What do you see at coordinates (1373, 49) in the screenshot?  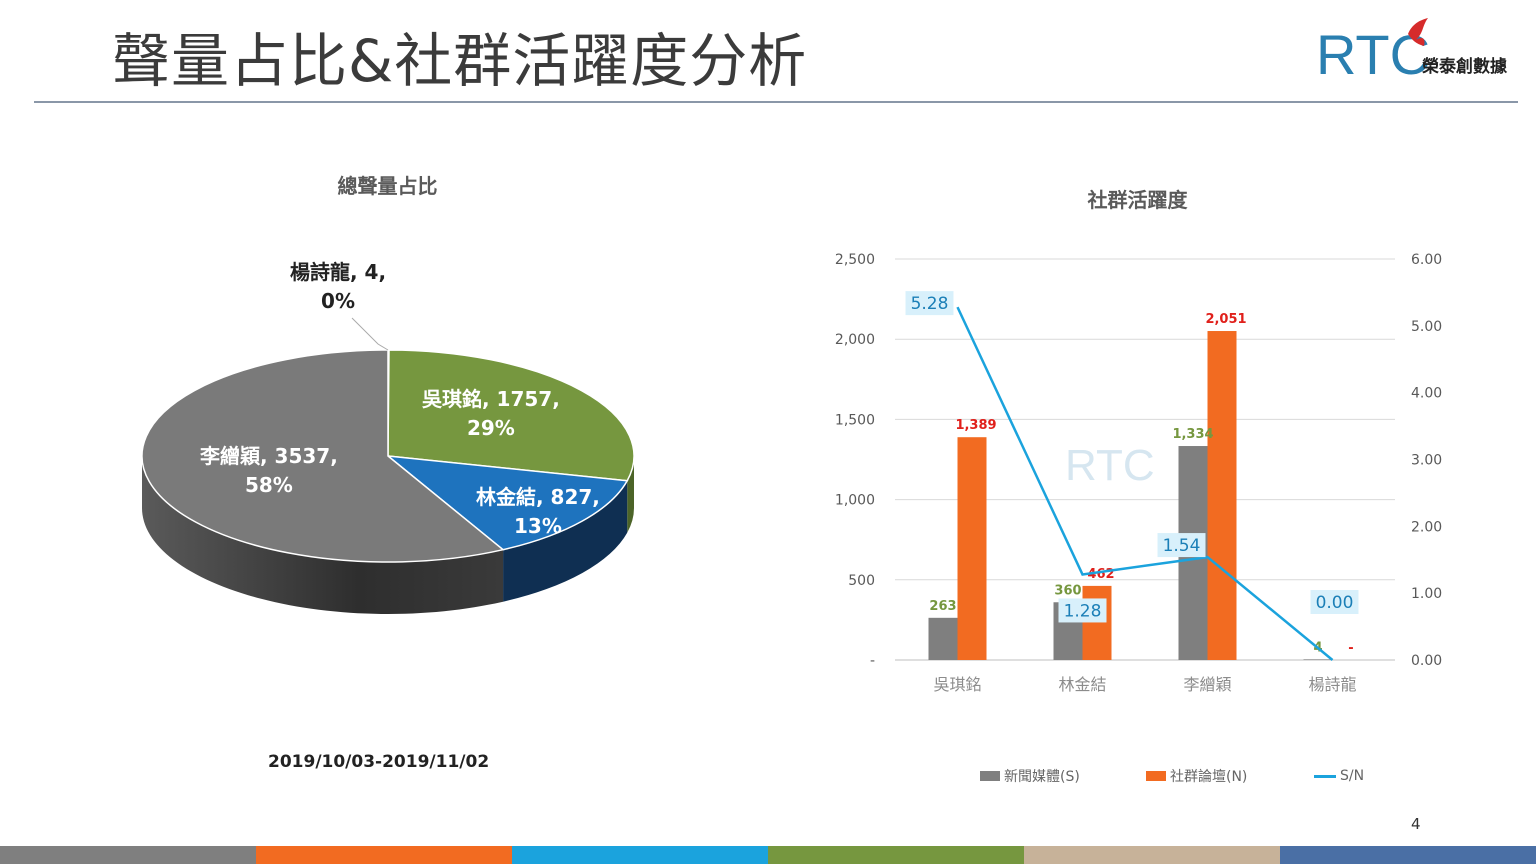 I see `rtc-flame-logo-icon: RTC` at bounding box center [1373, 49].